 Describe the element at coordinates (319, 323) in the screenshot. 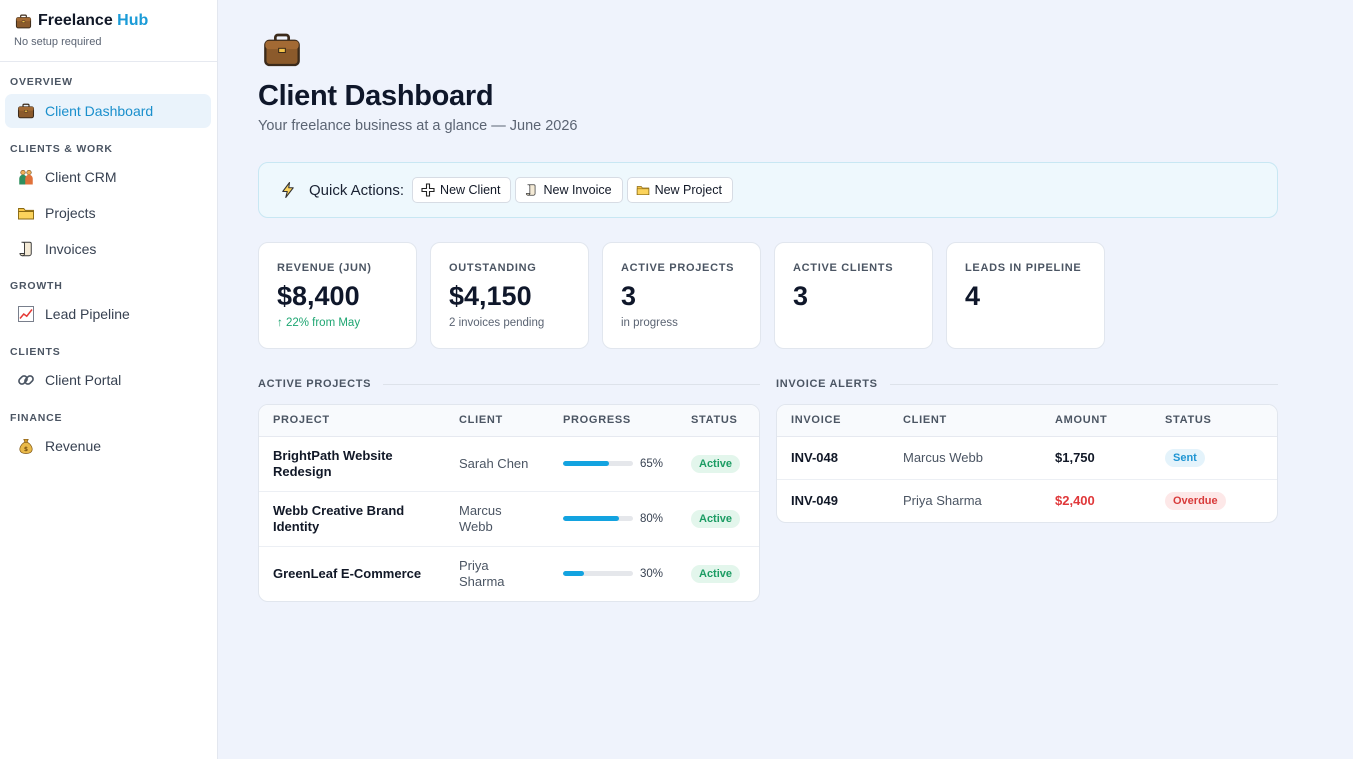

I see `stat-trend: ↑ 22% from May` at that location.